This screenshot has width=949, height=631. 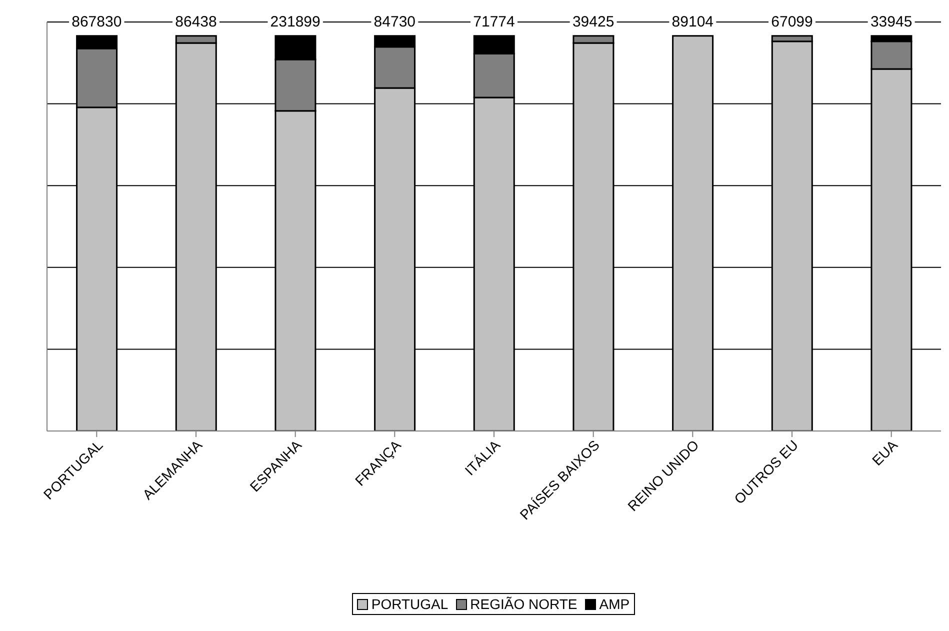 I want to click on legend-label: REGIÃO NORTE, so click(x=523, y=604).